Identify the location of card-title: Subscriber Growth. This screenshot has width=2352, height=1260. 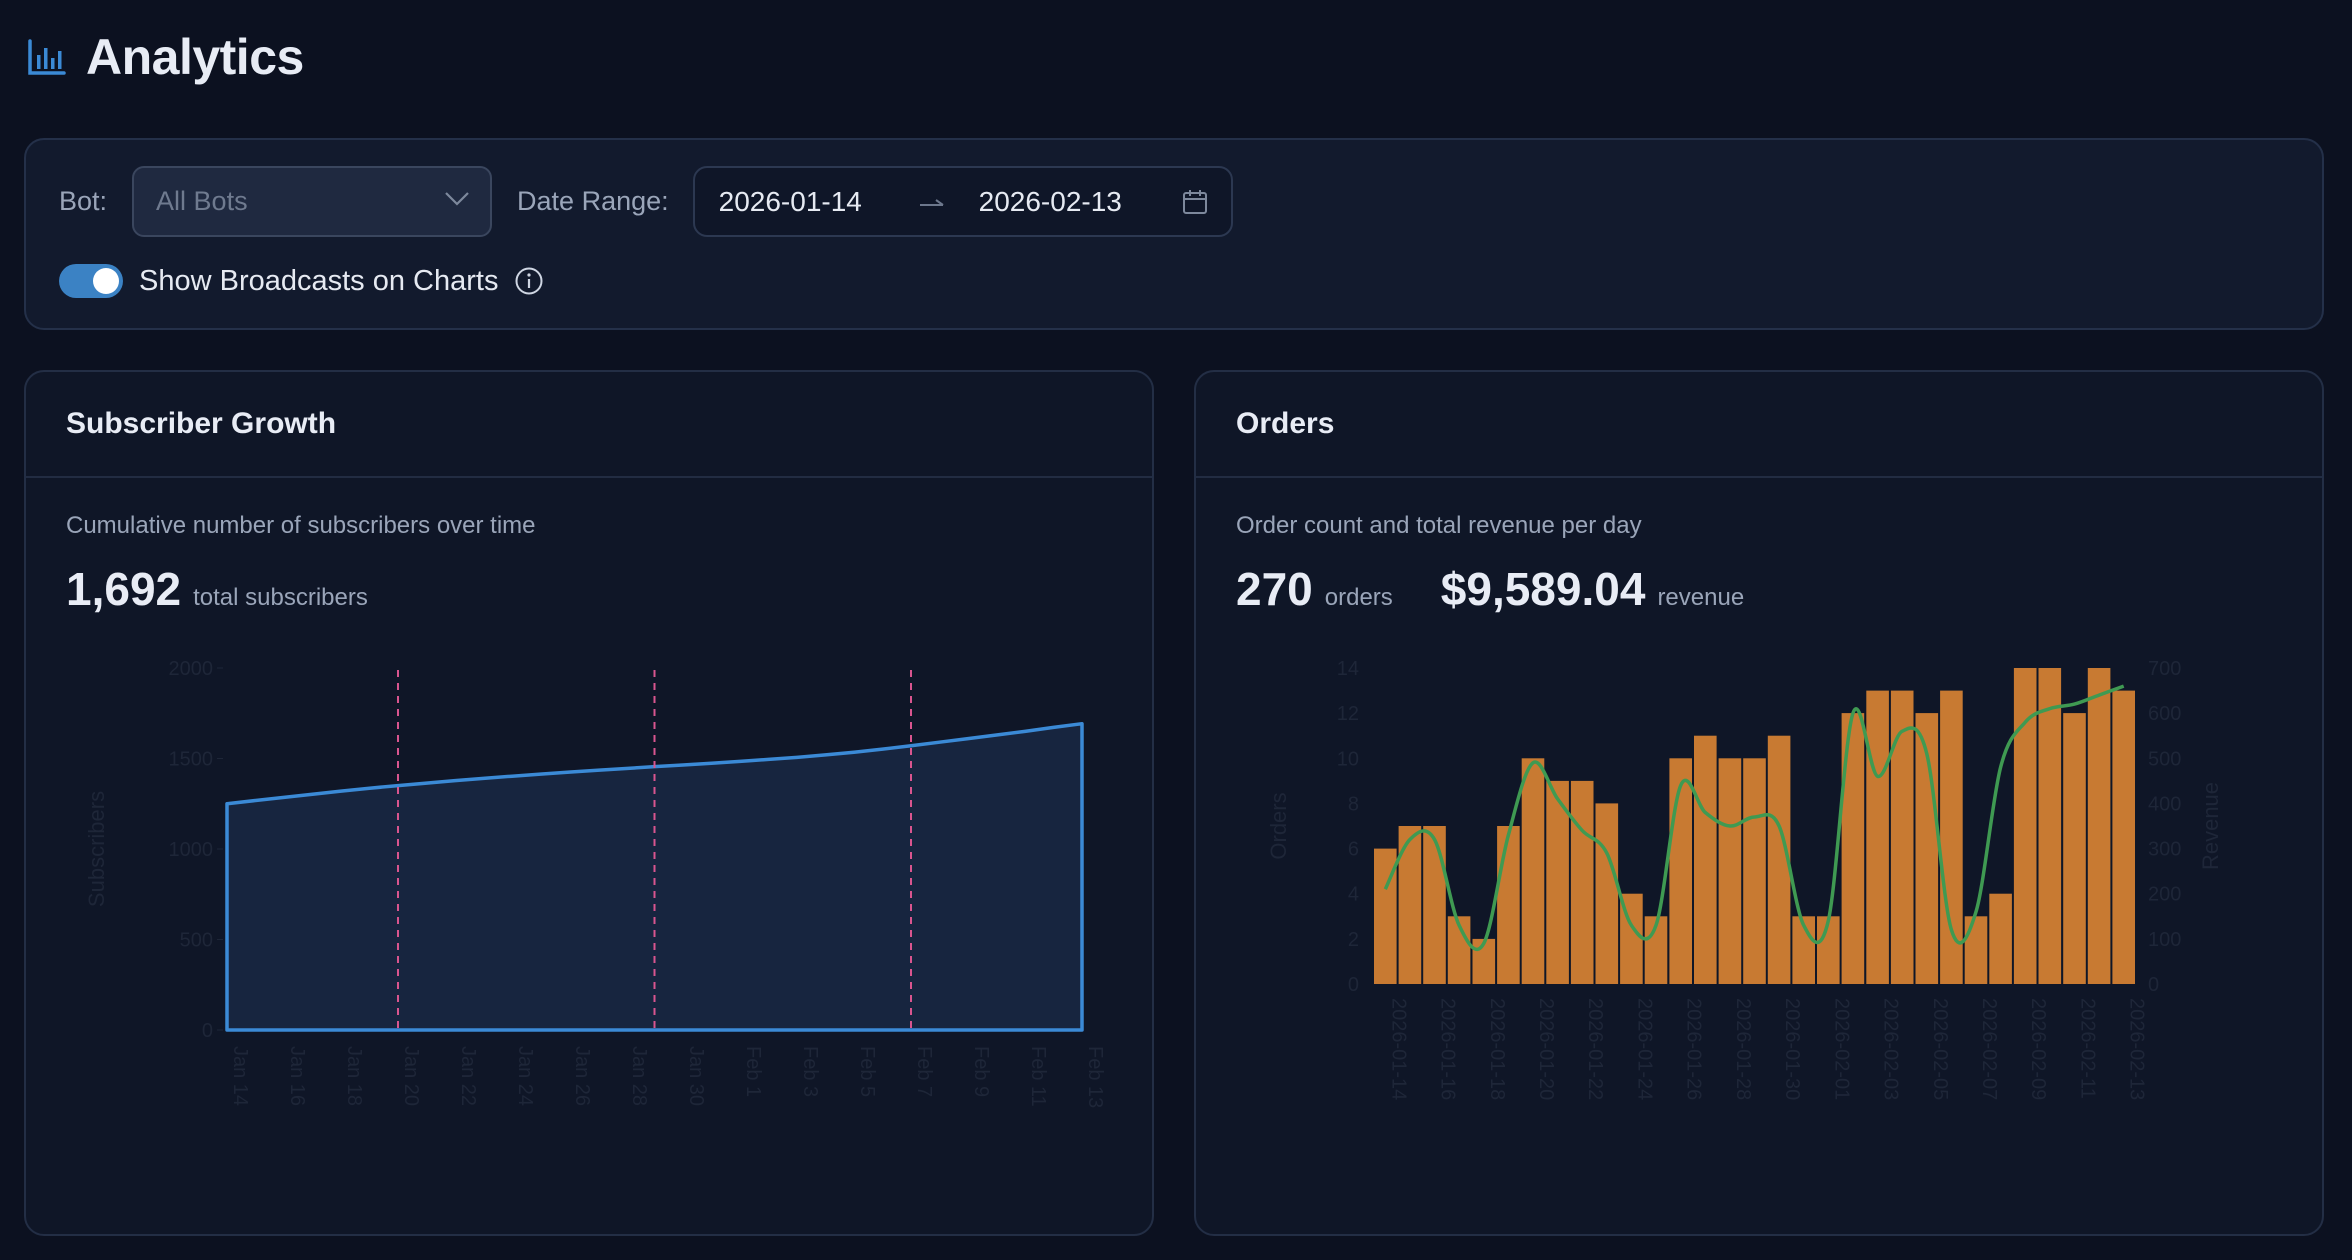
(201, 423).